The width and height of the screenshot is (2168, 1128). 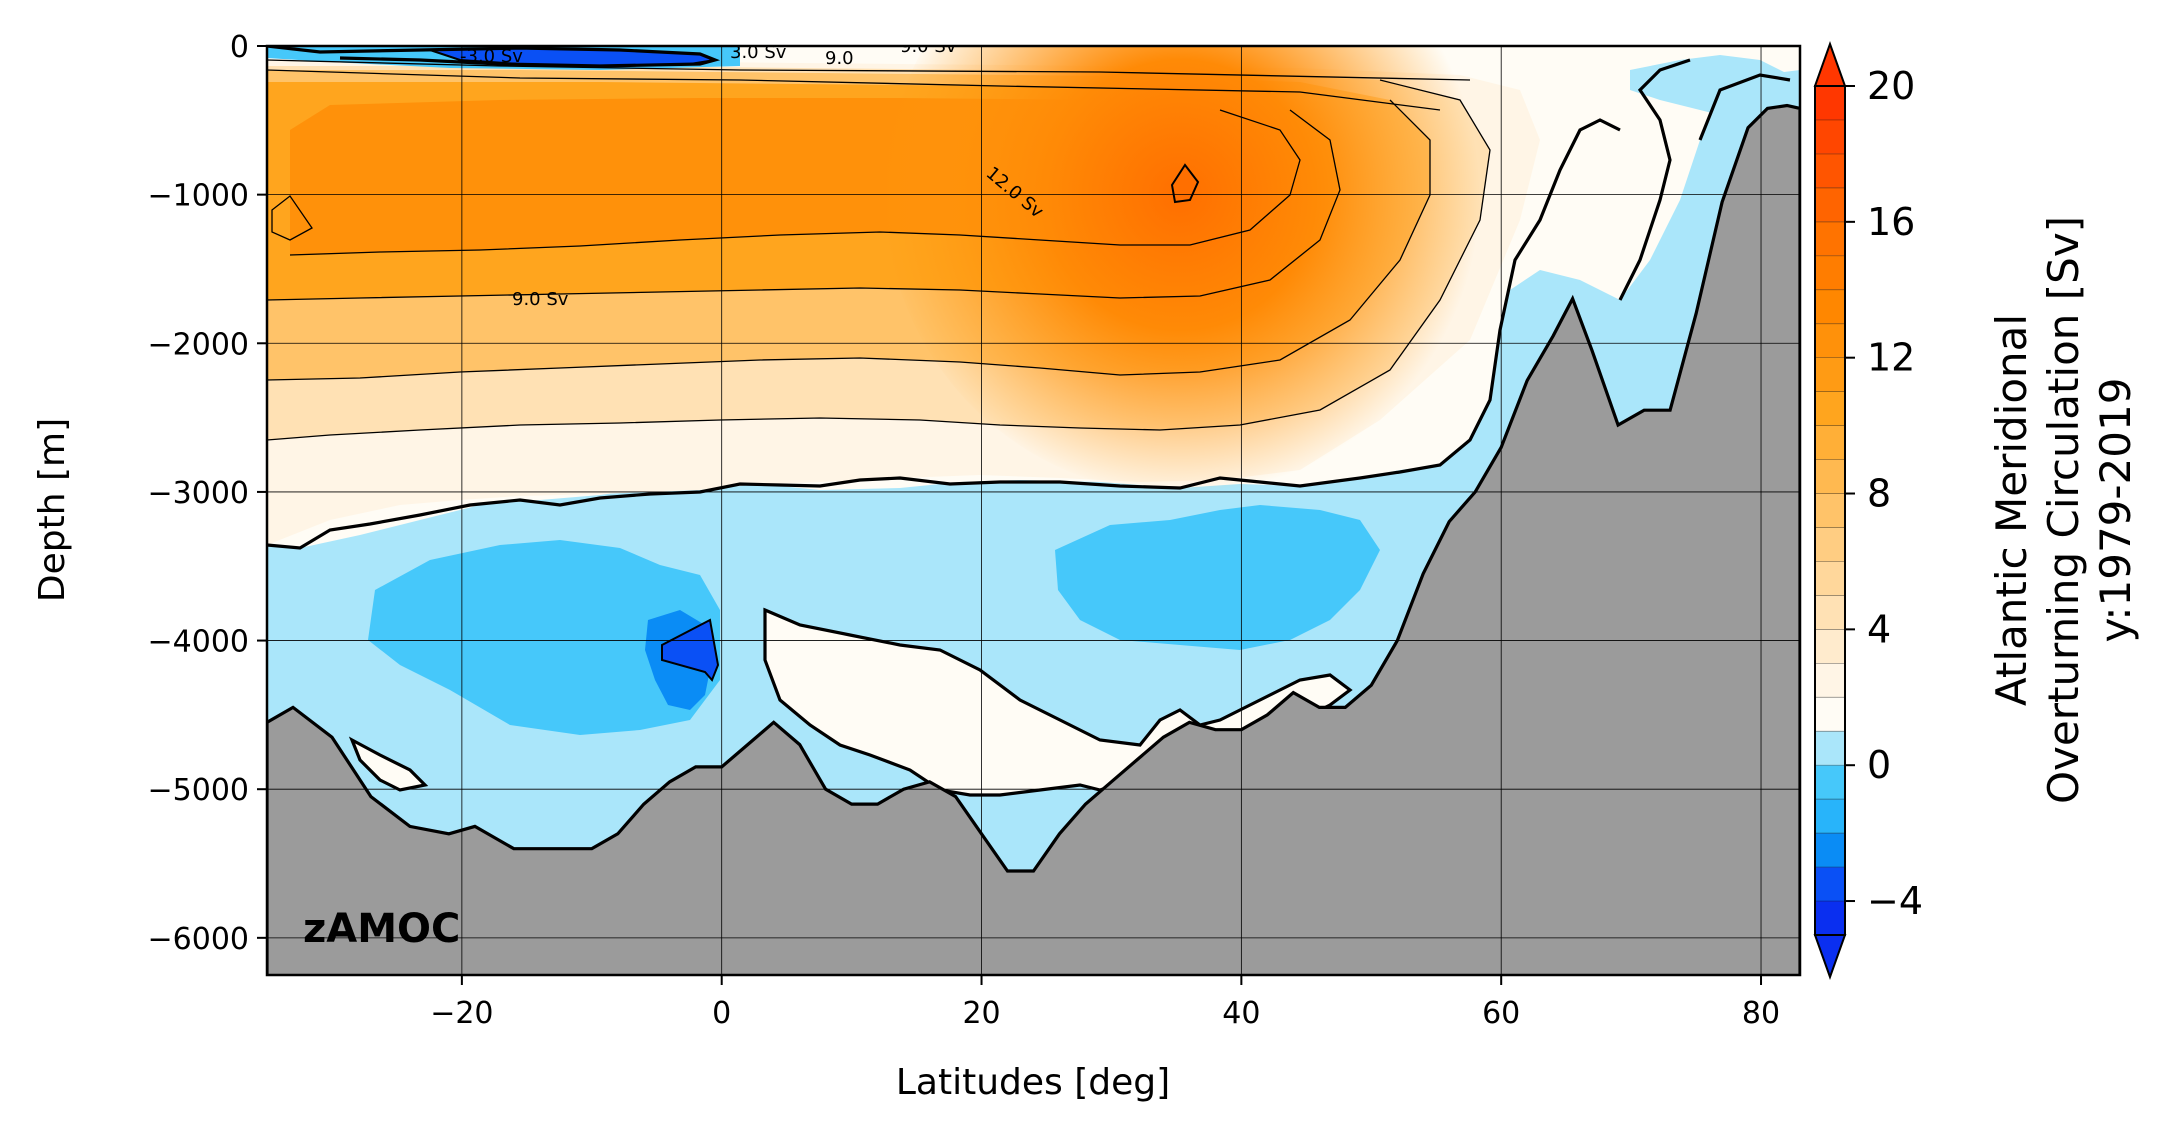 What do you see at coordinates (388, 764) in the screenshot?
I see `south-white-patch` at bounding box center [388, 764].